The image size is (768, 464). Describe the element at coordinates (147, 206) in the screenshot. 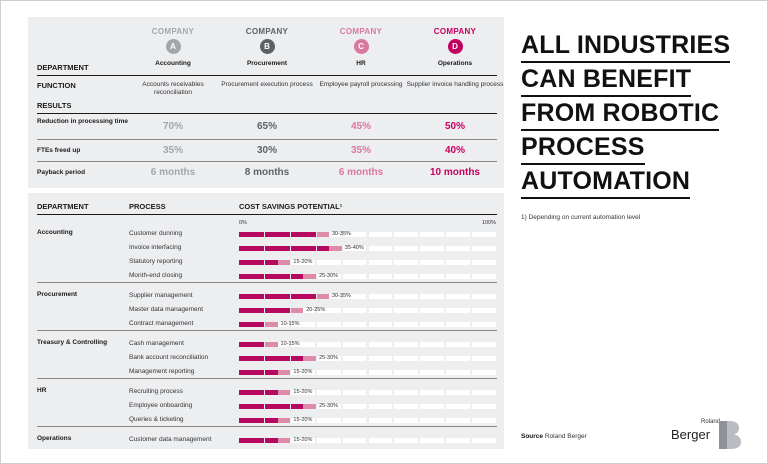

I see `column-header-process: PROCESS` at that location.